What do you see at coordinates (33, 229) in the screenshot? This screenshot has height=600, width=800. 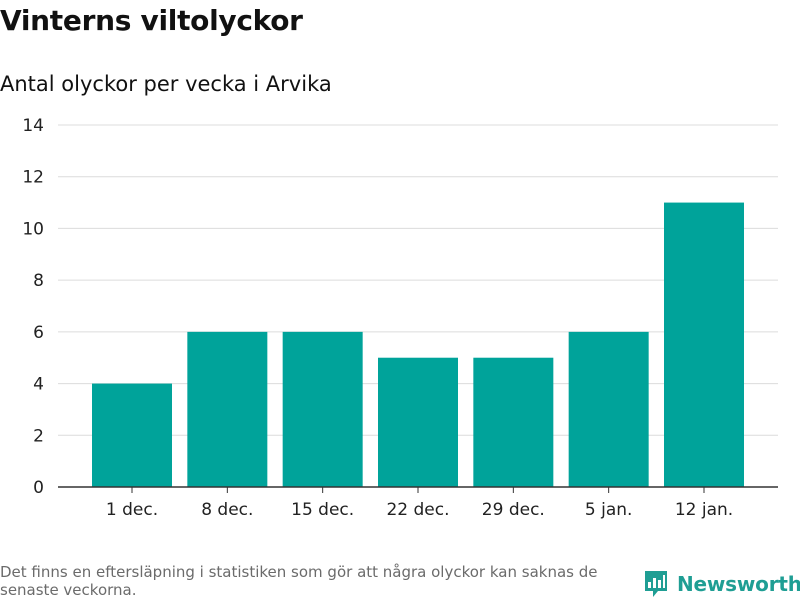 I see `y-tick-label: 10` at bounding box center [33, 229].